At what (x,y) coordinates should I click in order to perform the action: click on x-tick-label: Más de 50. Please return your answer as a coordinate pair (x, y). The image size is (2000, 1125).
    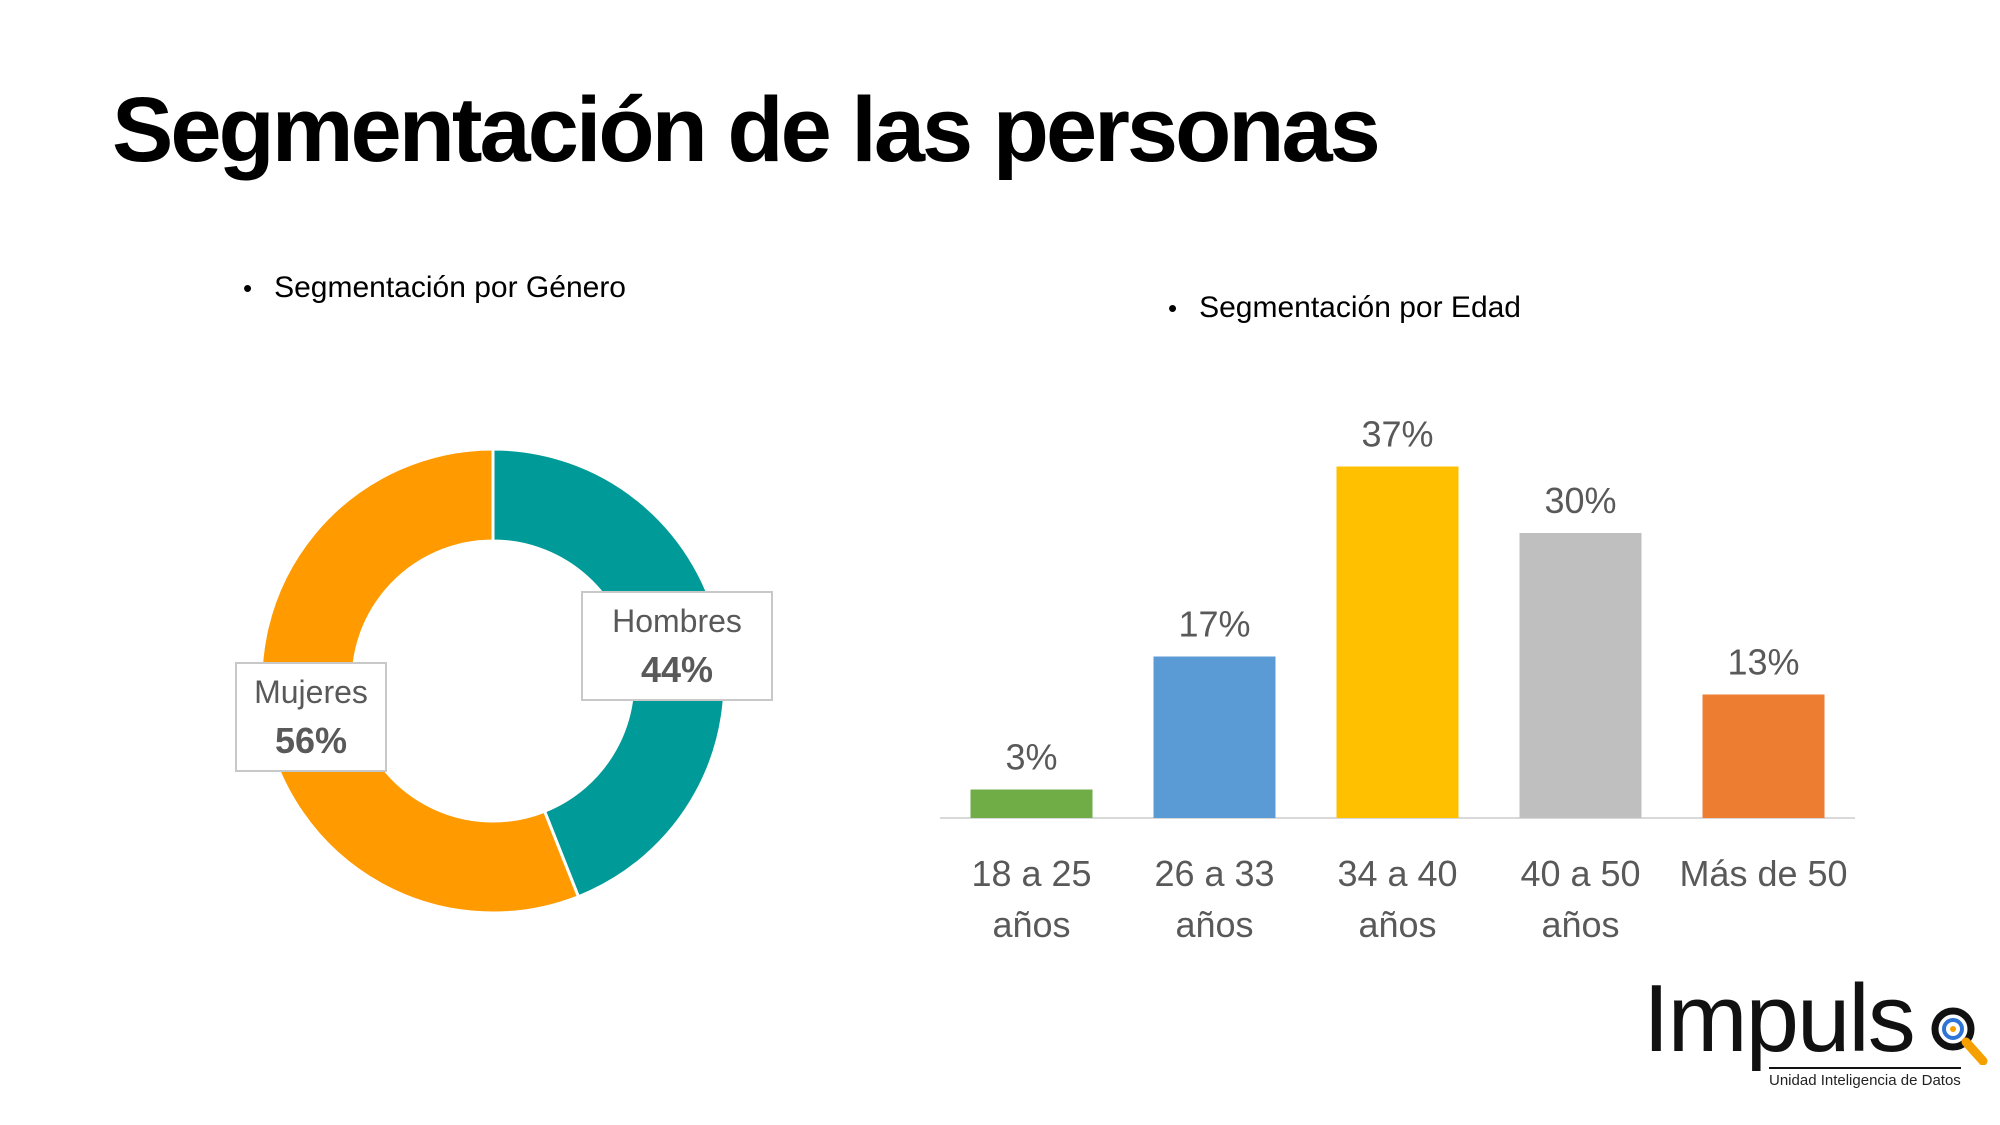
    Looking at the image, I should click on (1763, 873).